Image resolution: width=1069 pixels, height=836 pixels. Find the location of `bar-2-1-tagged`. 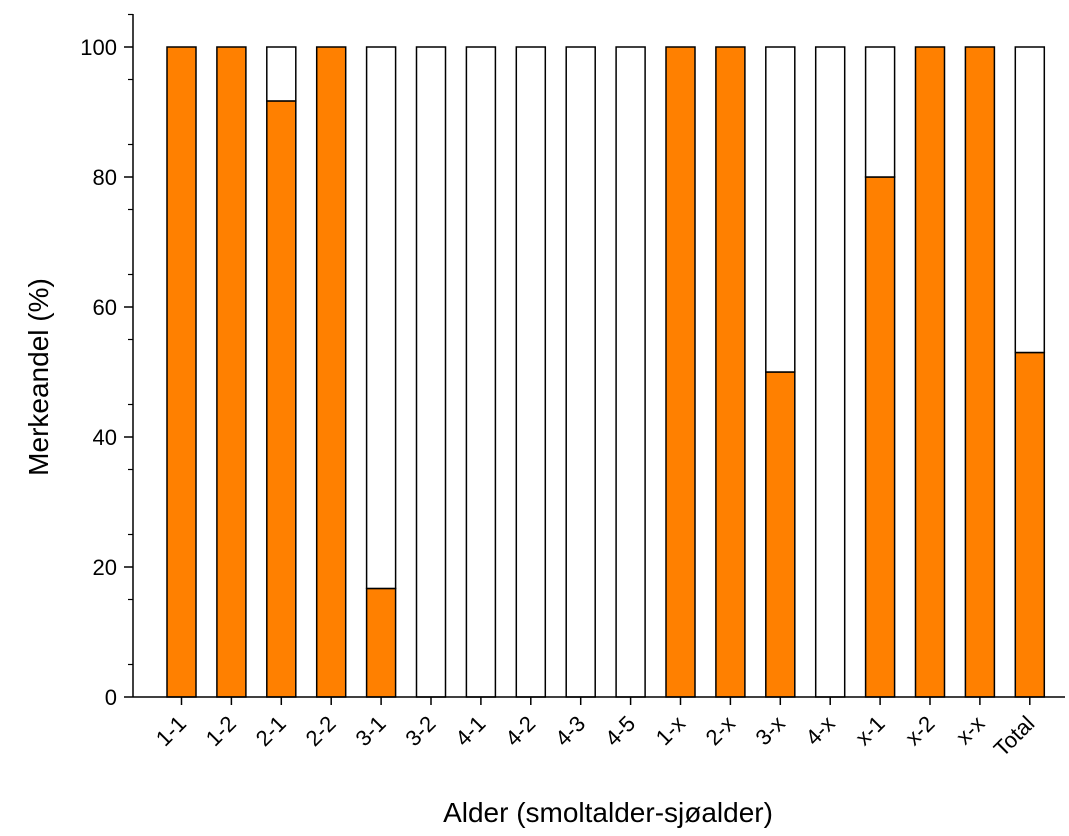

bar-2-1-tagged is located at coordinates (281, 399).